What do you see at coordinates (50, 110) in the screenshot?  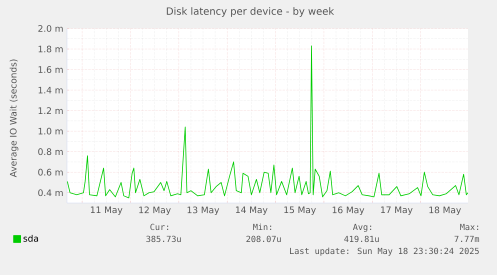 I see `y-tick-label: 1.2 m` at bounding box center [50, 110].